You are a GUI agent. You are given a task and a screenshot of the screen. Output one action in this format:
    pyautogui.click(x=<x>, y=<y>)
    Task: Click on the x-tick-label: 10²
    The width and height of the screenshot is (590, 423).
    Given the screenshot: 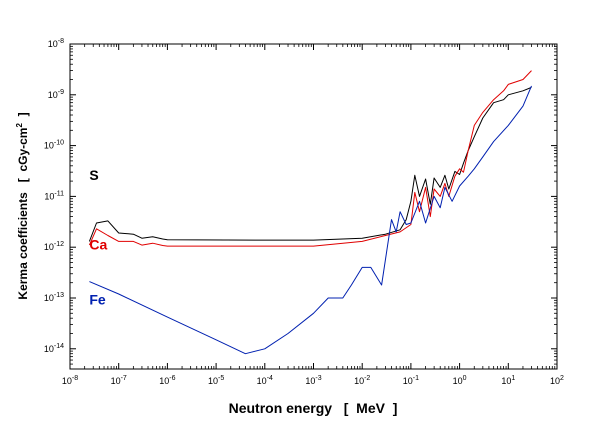 What is the action you would take?
    pyautogui.click(x=557, y=380)
    